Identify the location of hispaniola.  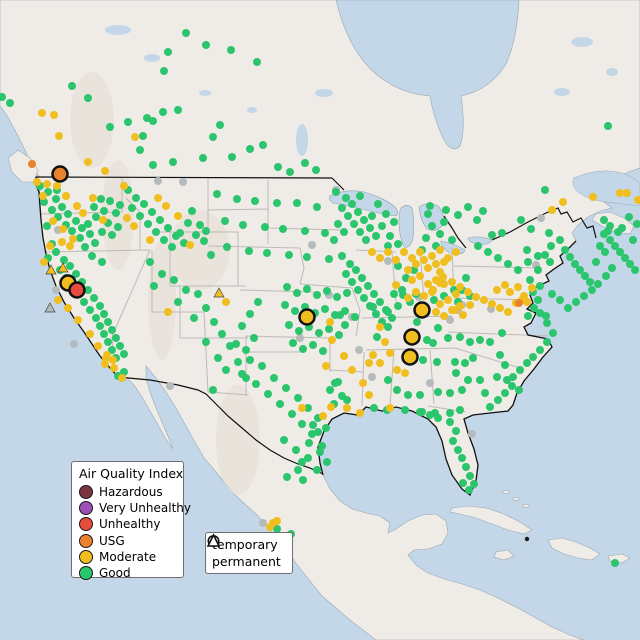
(574, 549).